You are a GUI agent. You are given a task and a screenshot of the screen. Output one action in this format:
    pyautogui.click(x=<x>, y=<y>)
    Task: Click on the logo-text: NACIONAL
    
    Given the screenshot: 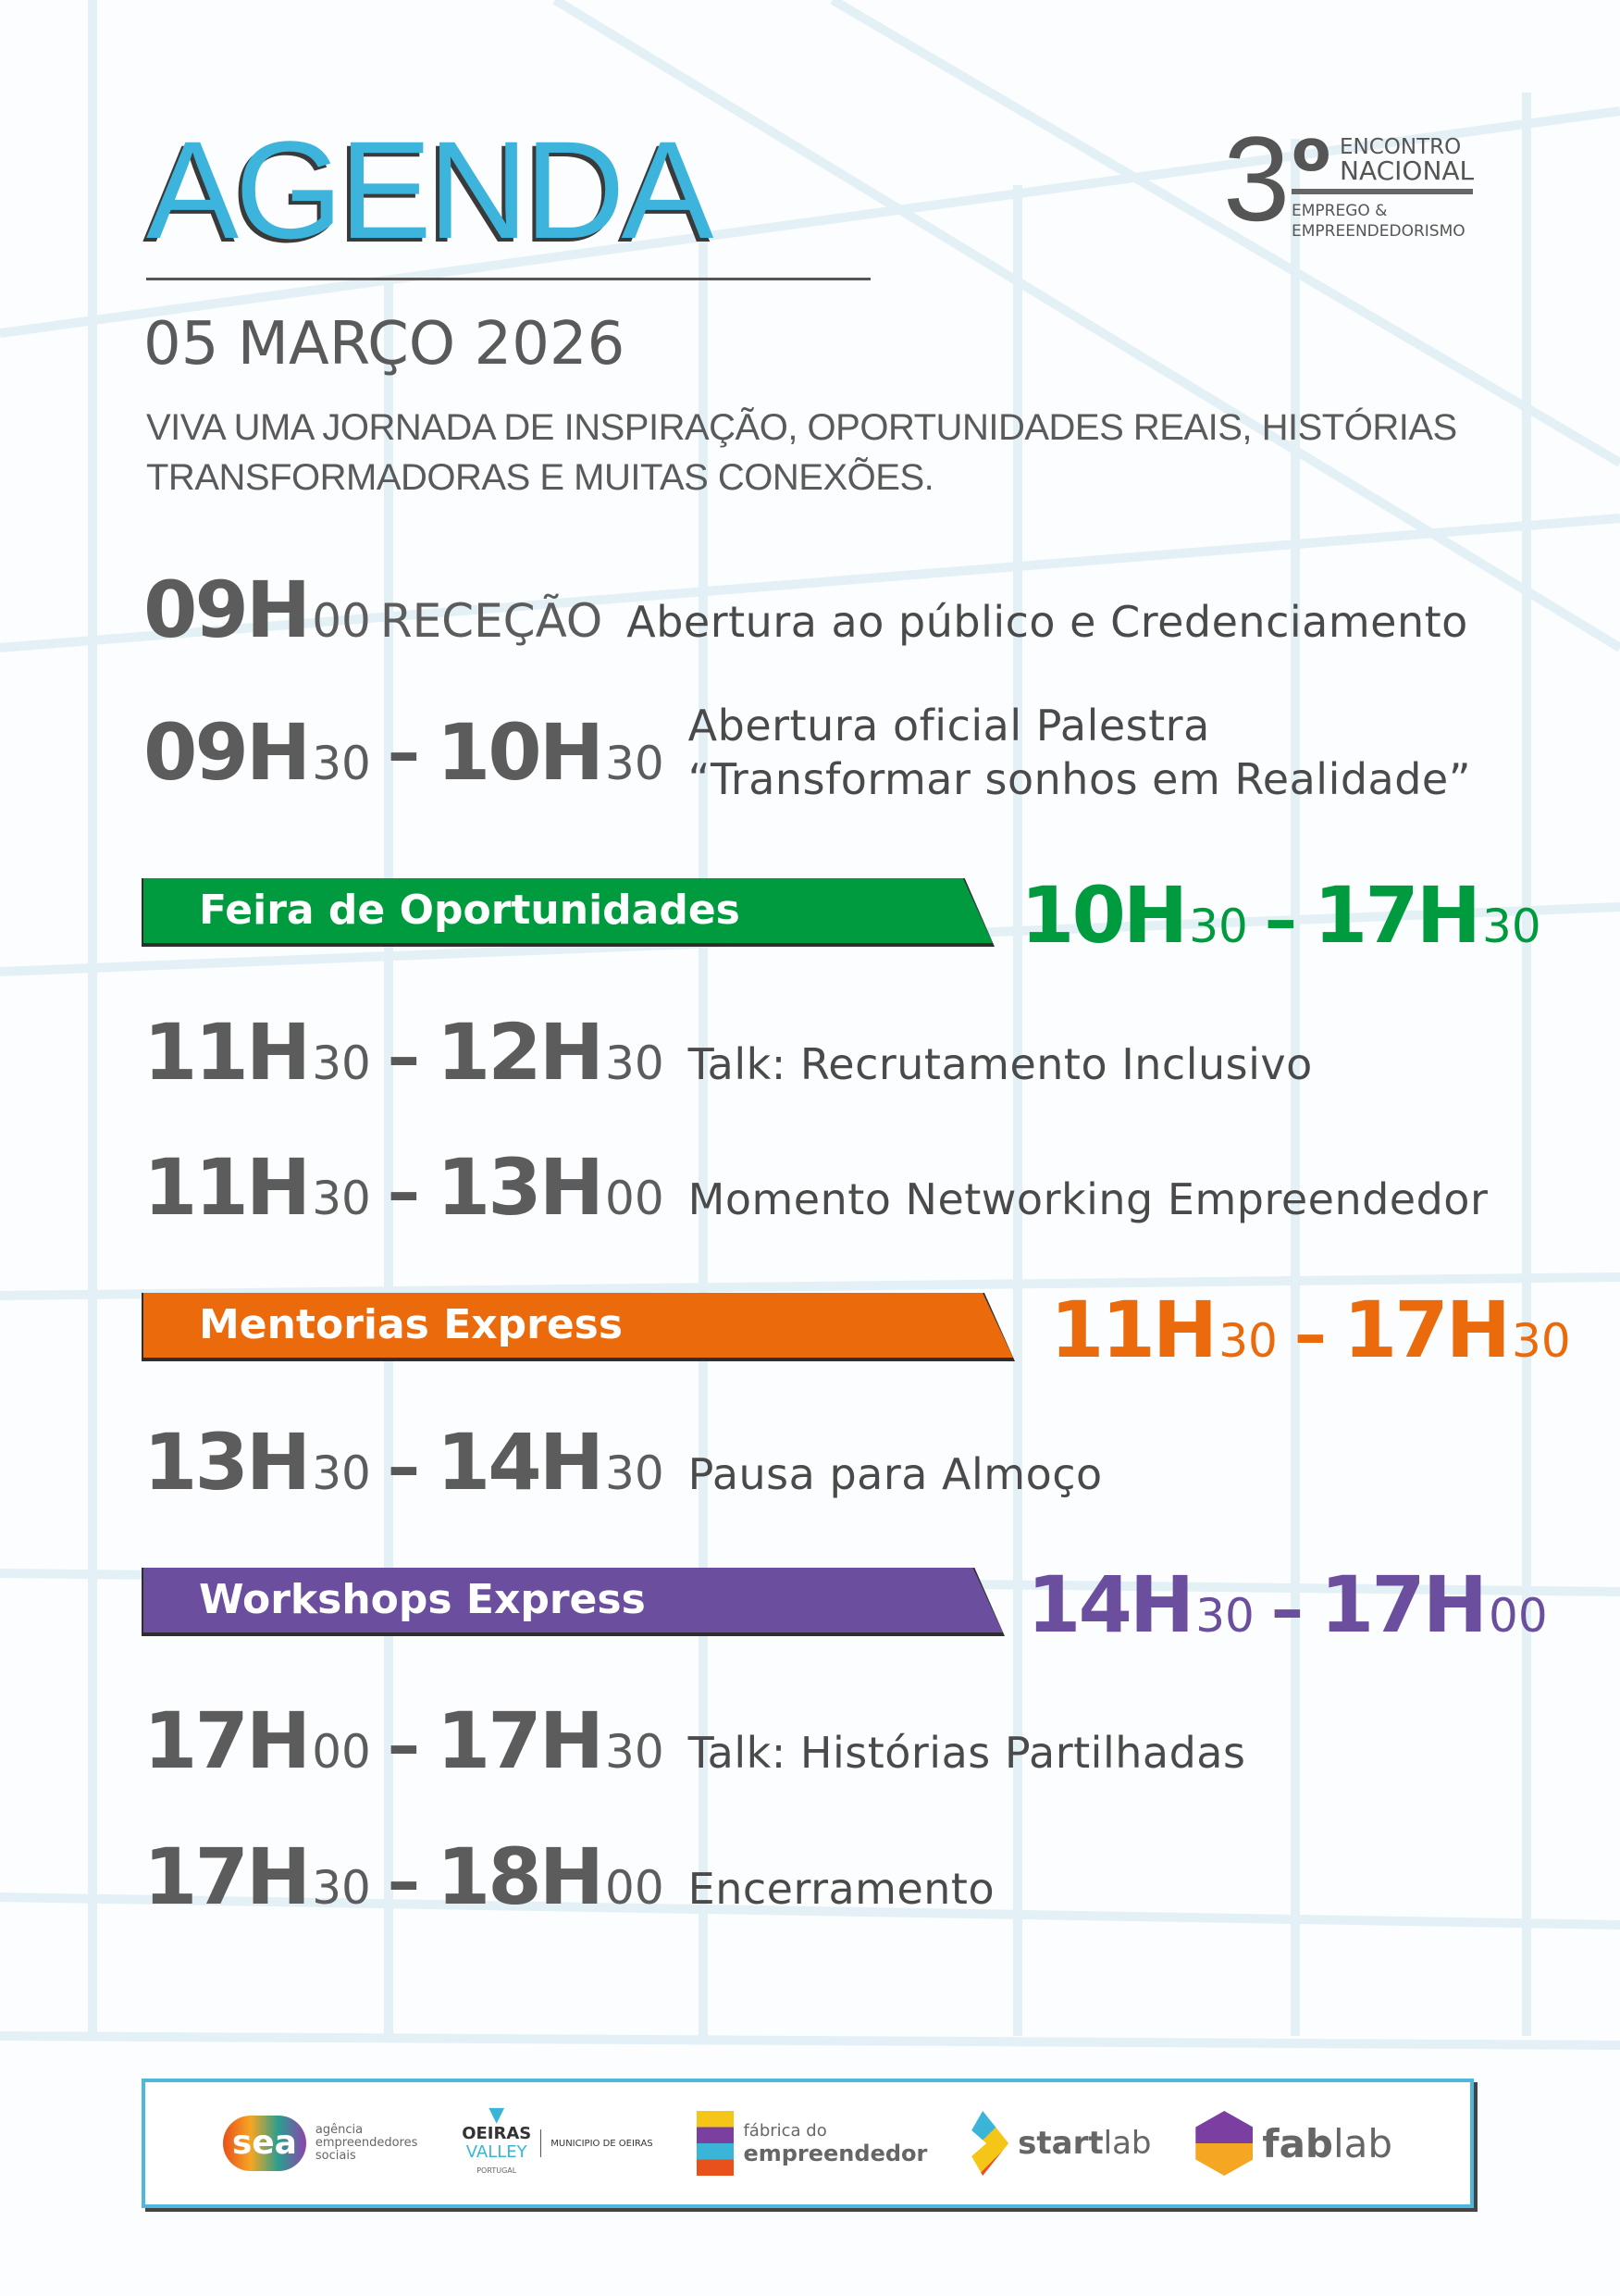 What is the action you would take?
    pyautogui.click(x=1407, y=171)
    